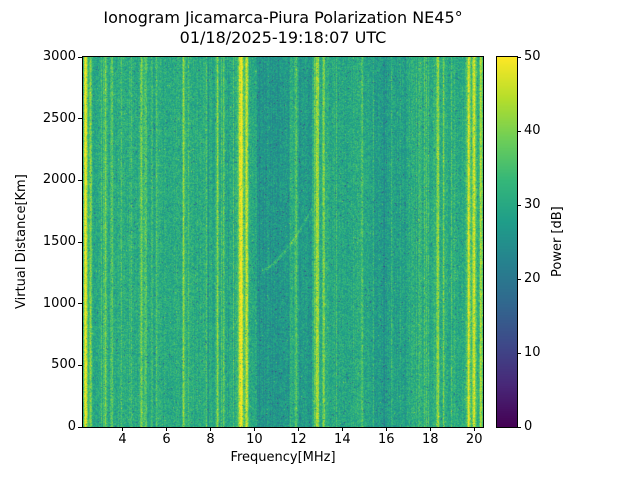 The width and height of the screenshot is (640, 480). Describe the element at coordinates (298, 439) in the screenshot. I see `x-tick-label: 12` at that location.